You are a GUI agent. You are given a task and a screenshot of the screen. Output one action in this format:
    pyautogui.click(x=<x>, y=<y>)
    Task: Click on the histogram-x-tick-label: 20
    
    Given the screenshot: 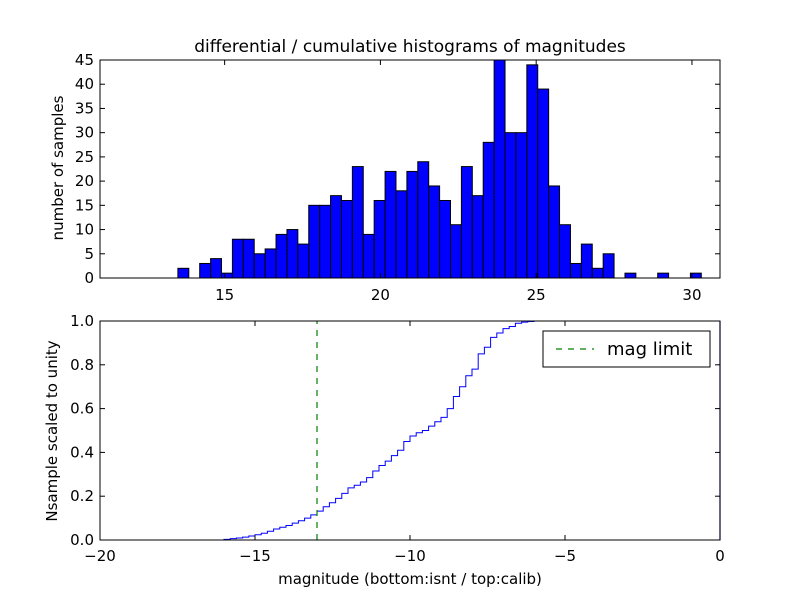 What is the action you would take?
    pyautogui.click(x=380, y=295)
    